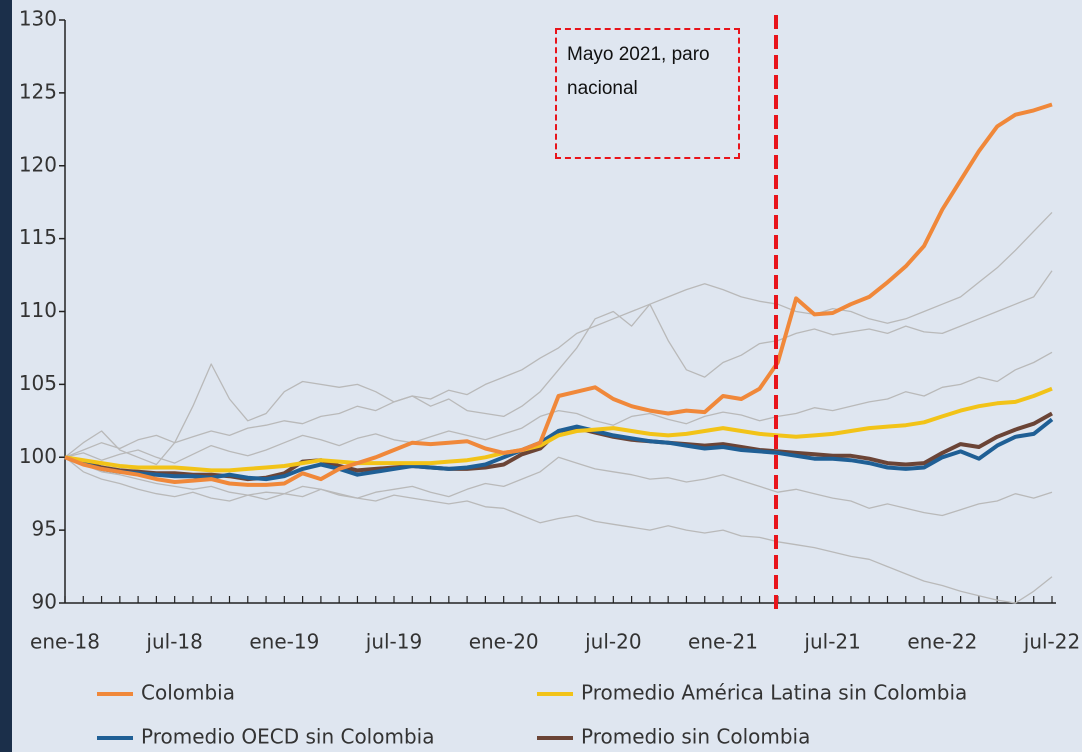 This screenshot has width=1082, height=752. I want to click on side-strip, so click(6, 376).